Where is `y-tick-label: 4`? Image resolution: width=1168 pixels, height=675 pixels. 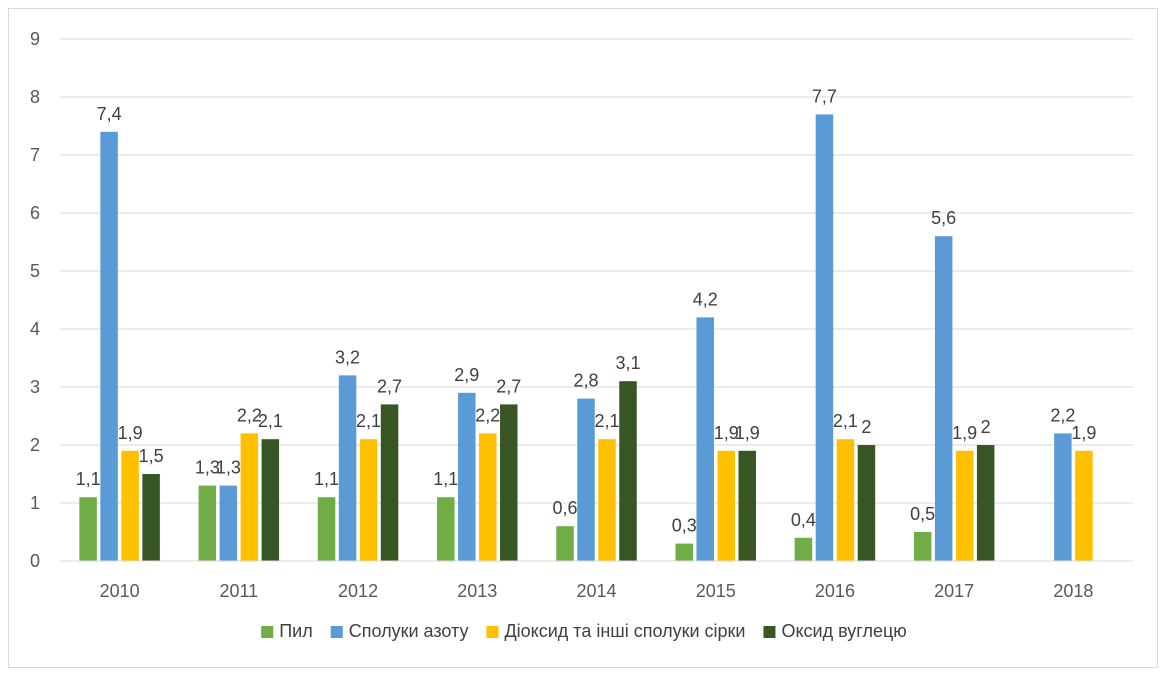
y-tick-label: 4 is located at coordinates (35, 329).